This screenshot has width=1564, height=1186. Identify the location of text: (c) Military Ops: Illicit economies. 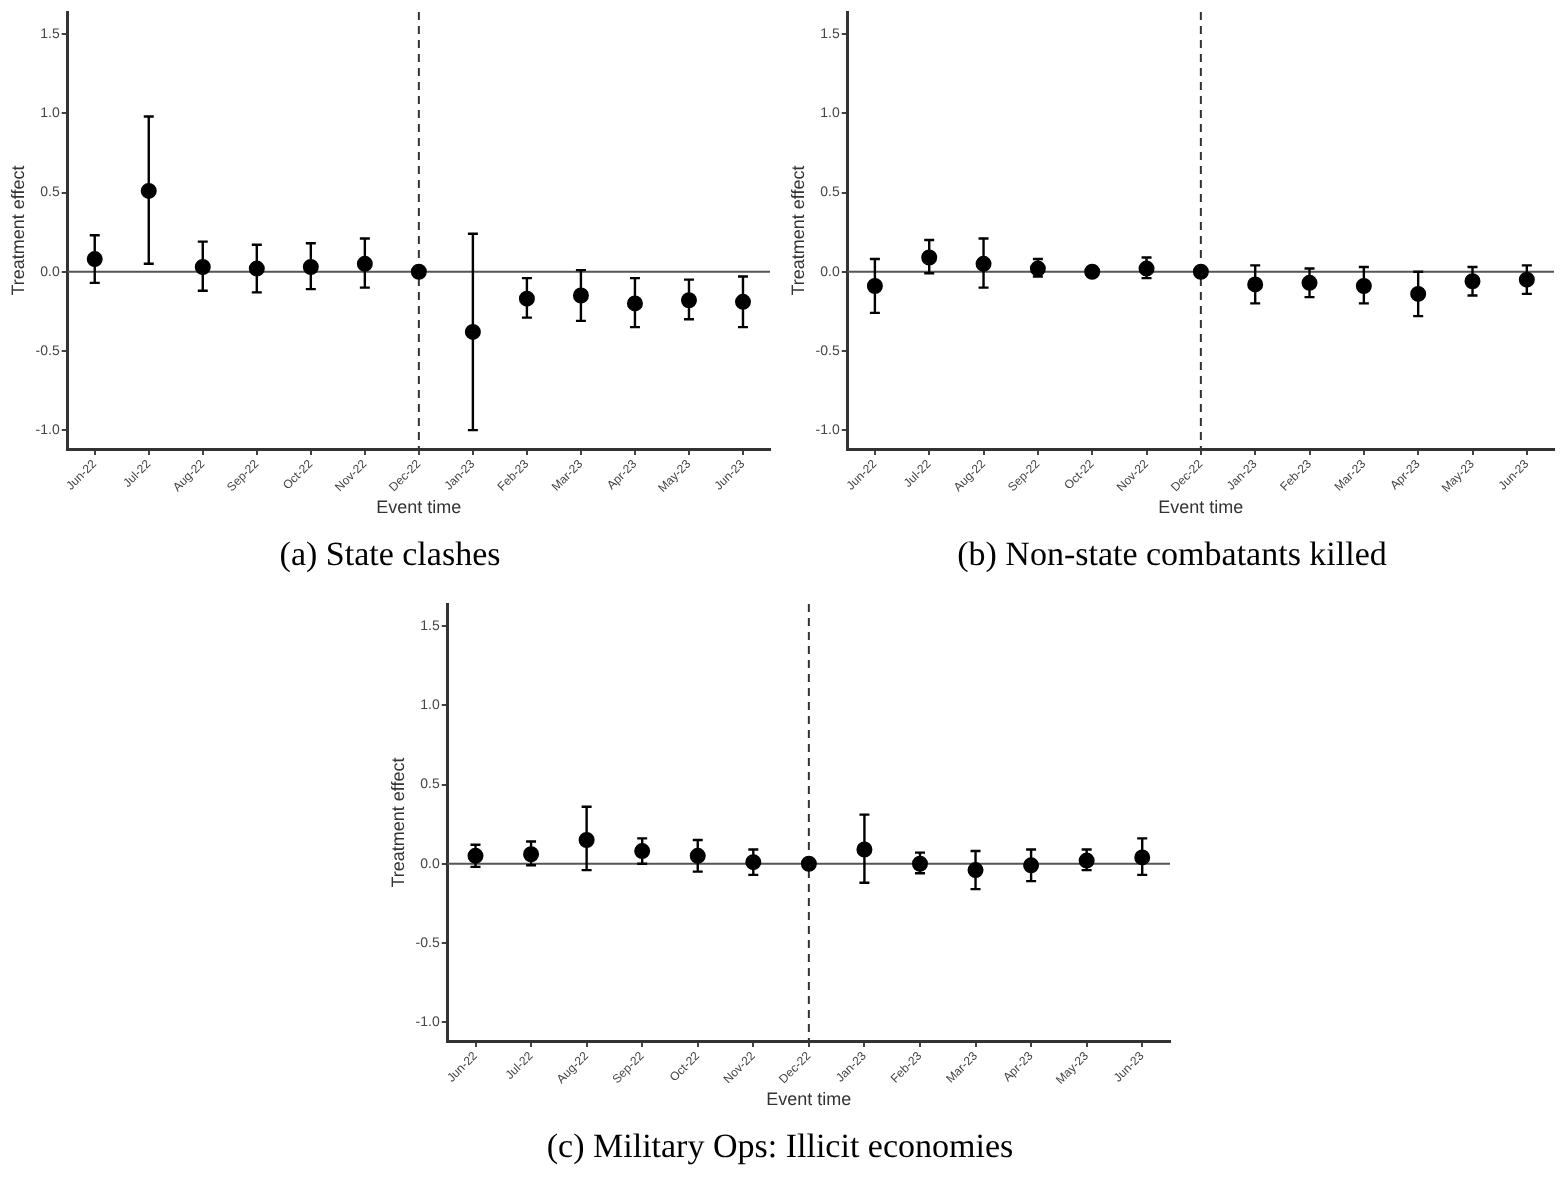
(780, 1145).